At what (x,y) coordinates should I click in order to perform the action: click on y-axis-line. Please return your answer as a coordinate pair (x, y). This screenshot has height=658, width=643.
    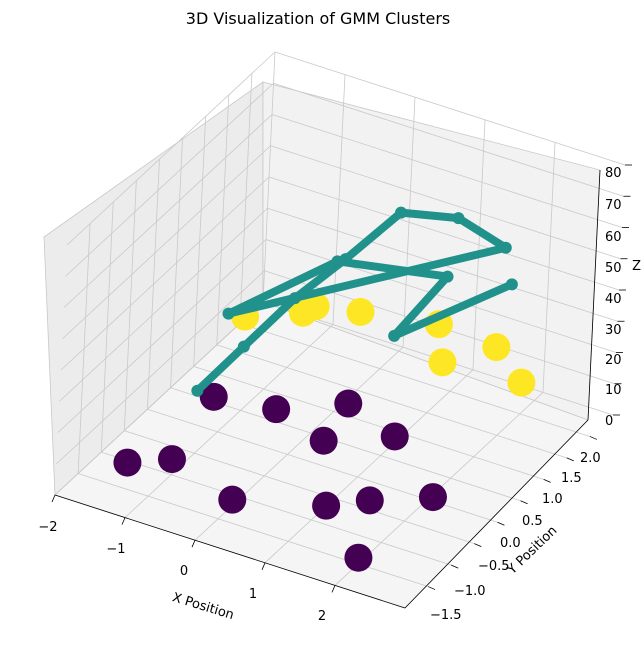
    Looking at the image, I should click on (496, 514).